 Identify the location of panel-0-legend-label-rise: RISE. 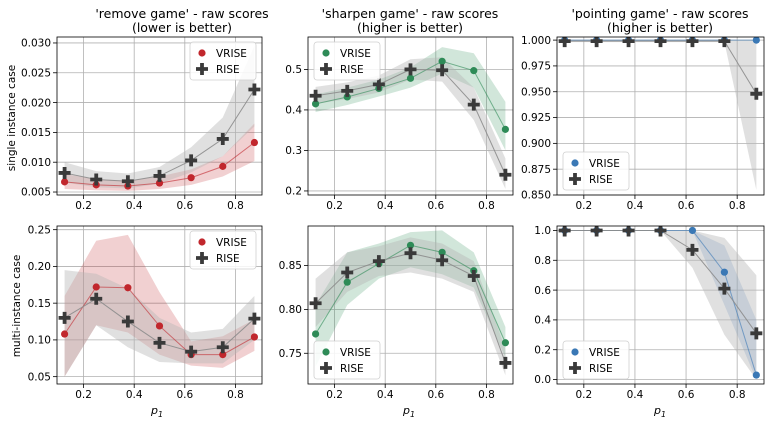
(228, 70).